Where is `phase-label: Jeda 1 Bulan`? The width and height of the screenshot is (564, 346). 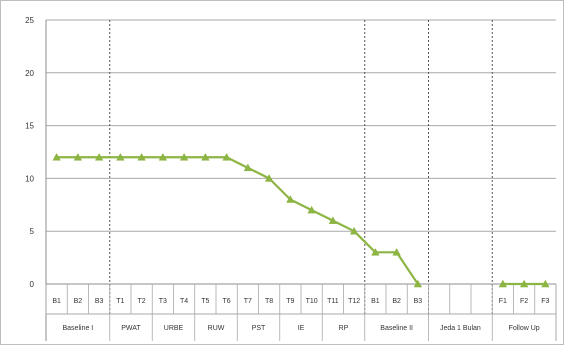
phase-label: Jeda 1 Bulan is located at coordinates (460, 328).